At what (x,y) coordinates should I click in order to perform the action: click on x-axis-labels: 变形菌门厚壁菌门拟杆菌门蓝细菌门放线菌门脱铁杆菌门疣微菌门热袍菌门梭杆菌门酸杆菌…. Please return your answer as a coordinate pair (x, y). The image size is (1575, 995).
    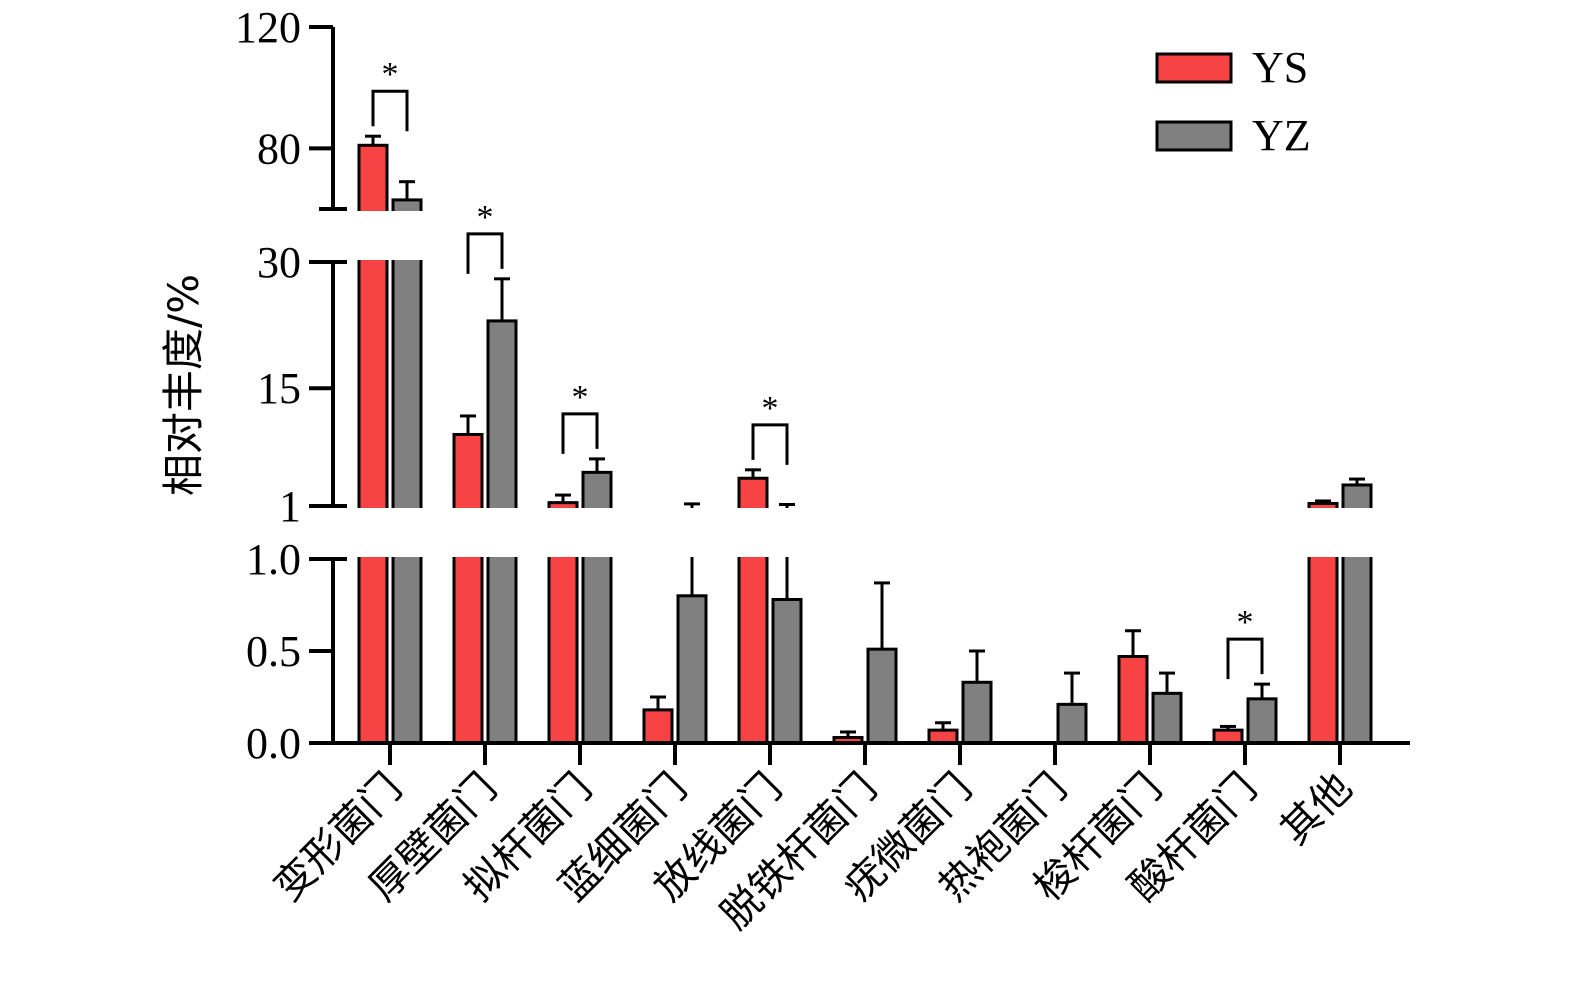
    Looking at the image, I should click on (813, 852).